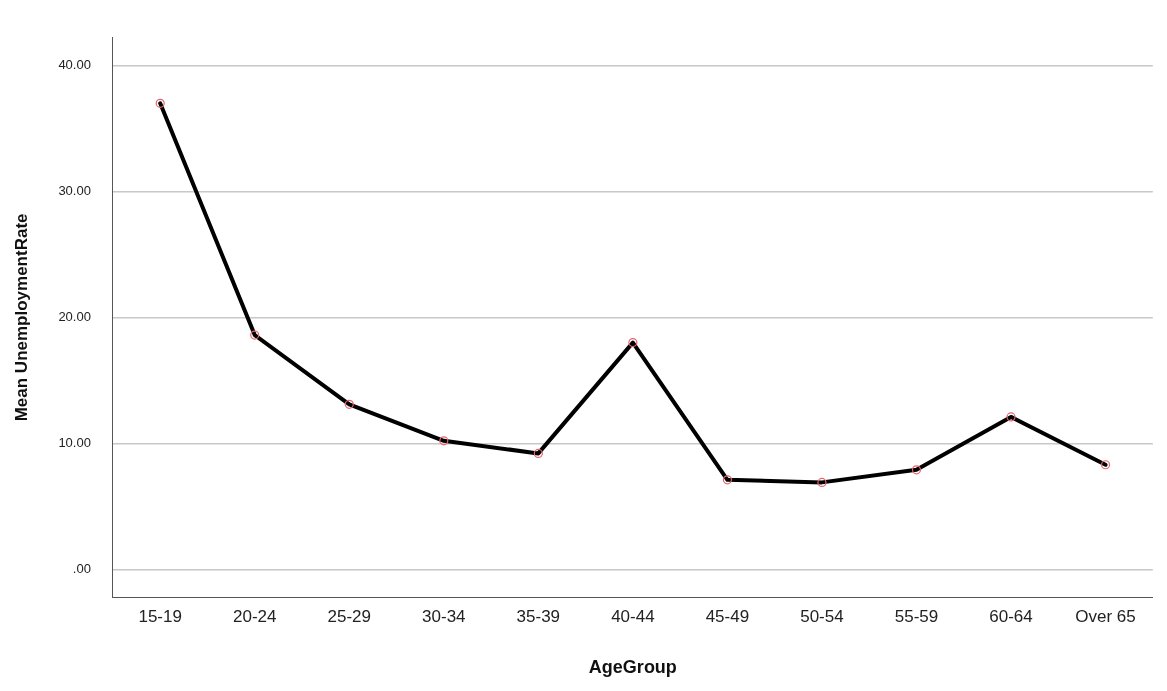 This screenshot has height=691, width=1167. What do you see at coordinates (21, 317) in the screenshot?
I see `y-axis-title: Mean UnemploymentRate` at bounding box center [21, 317].